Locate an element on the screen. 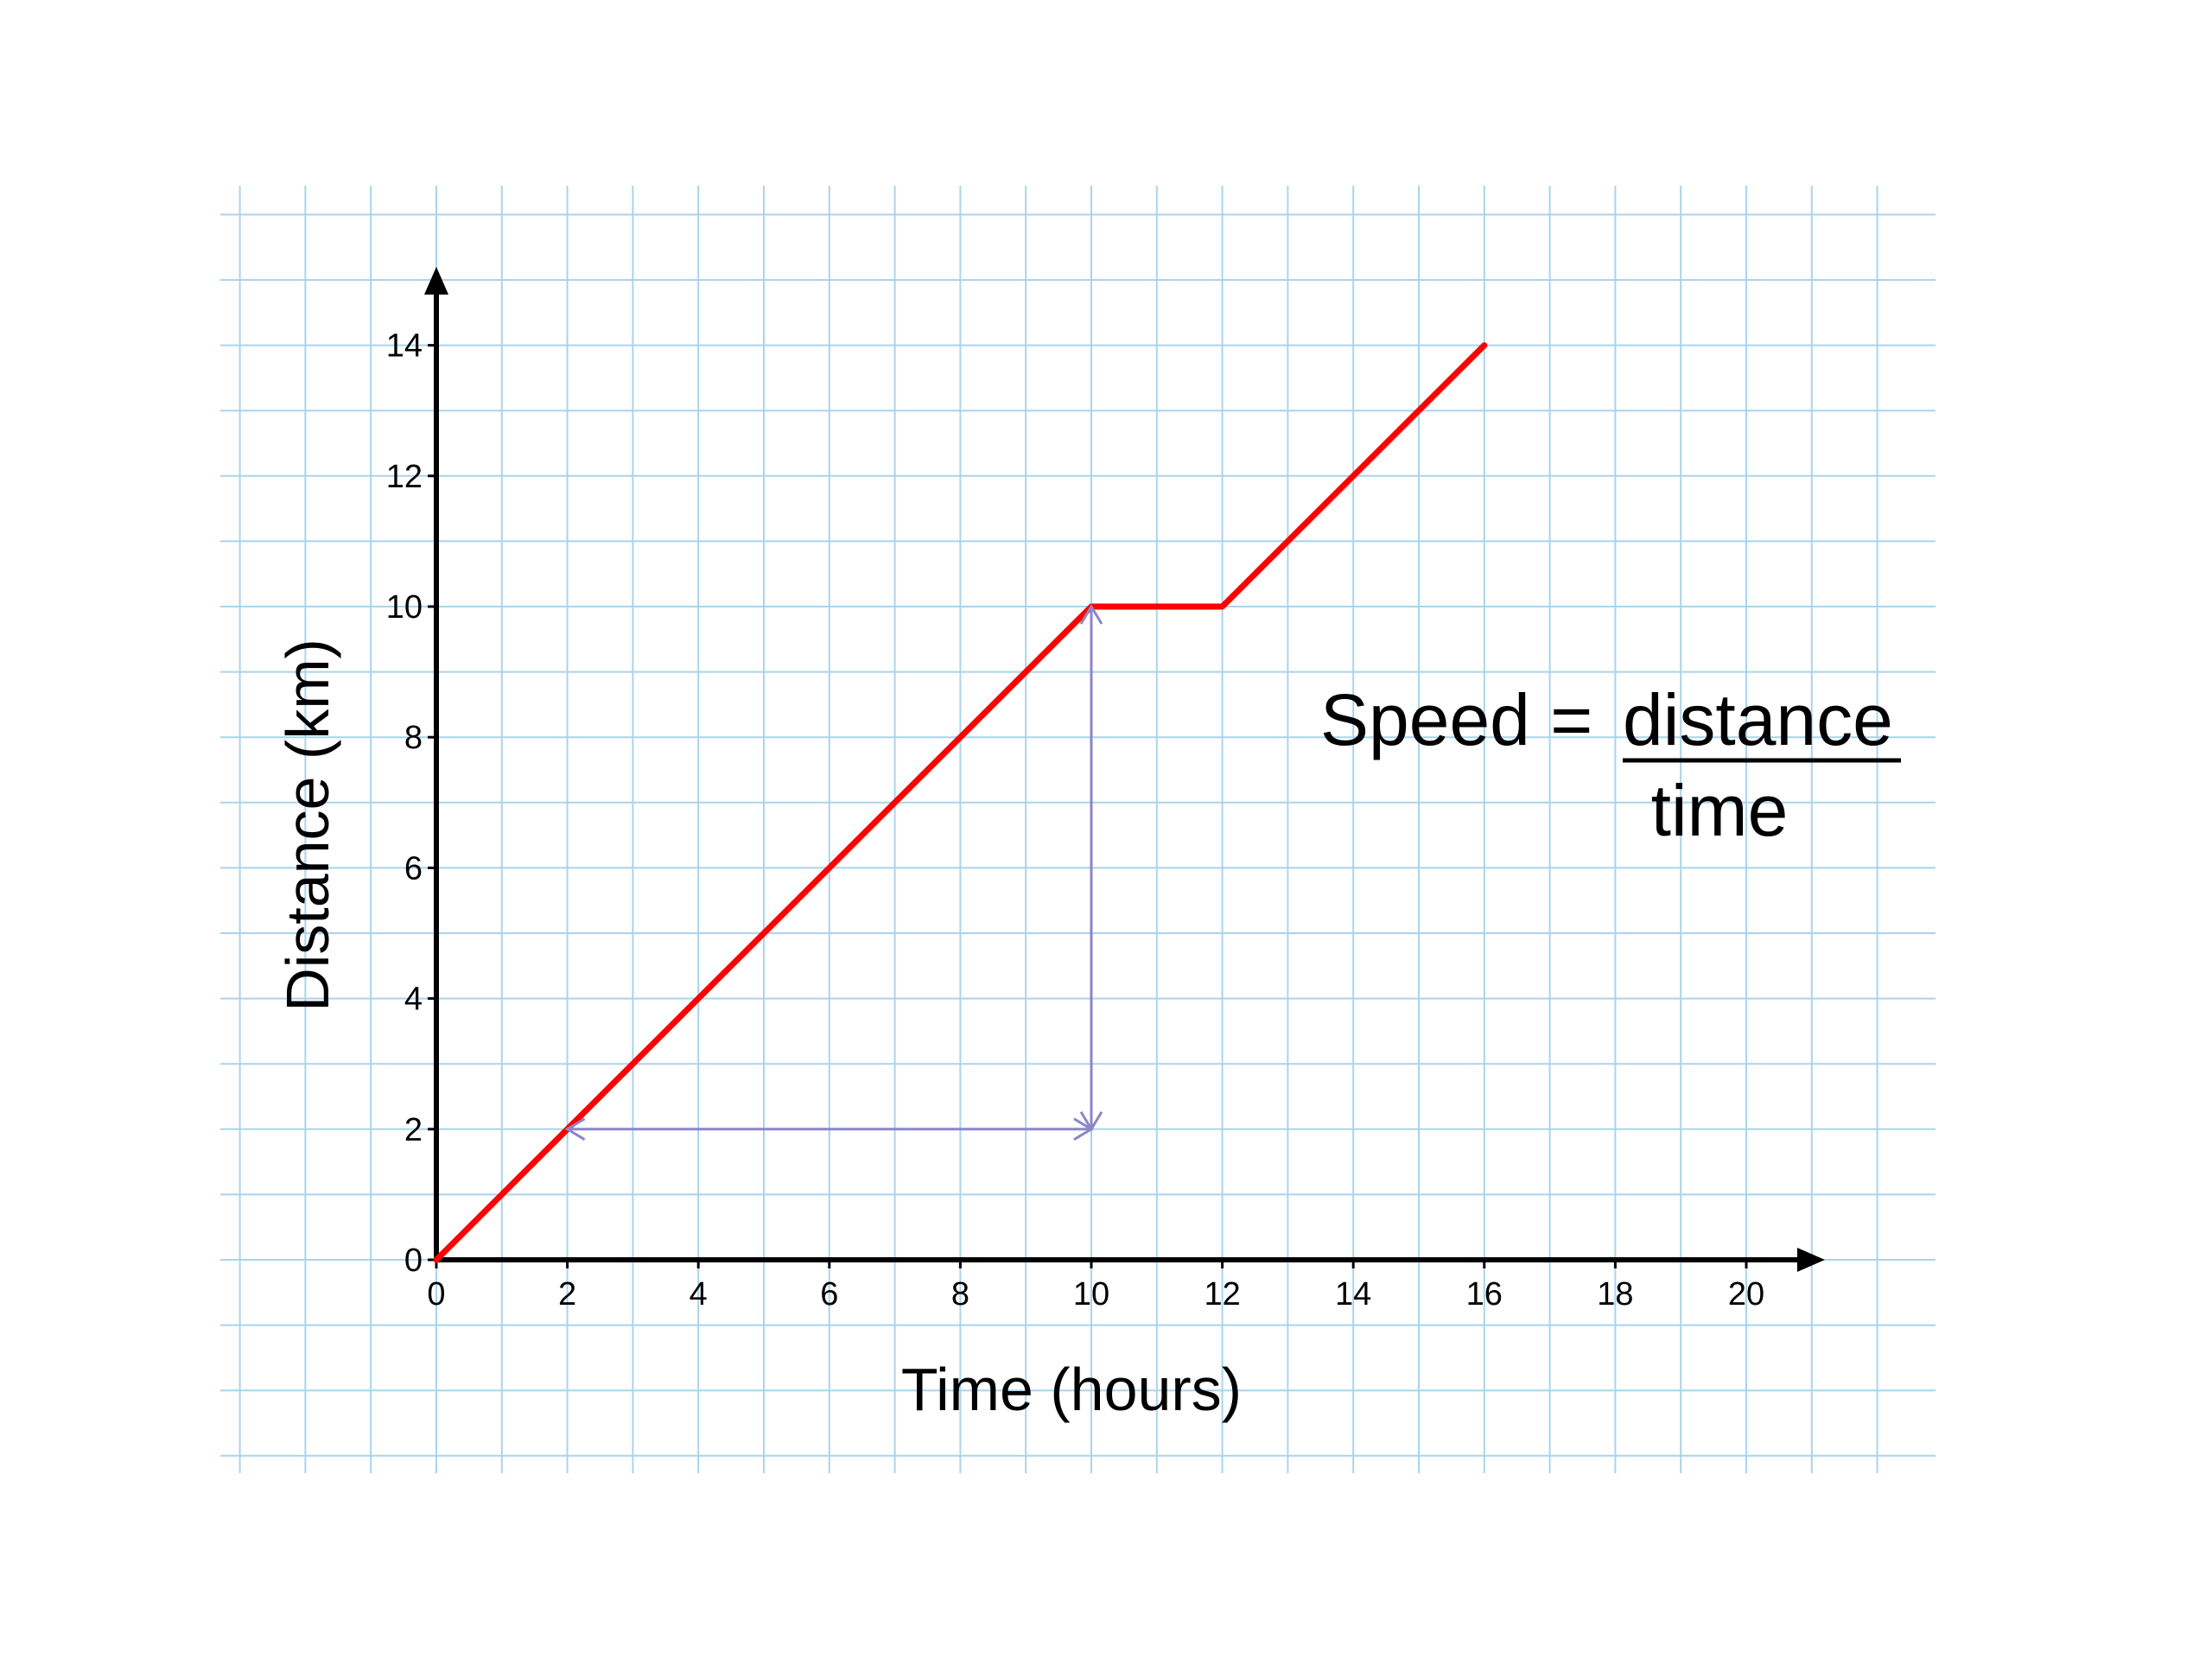 The image size is (2212, 1659). y-tick-label: 8 is located at coordinates (413, 738).